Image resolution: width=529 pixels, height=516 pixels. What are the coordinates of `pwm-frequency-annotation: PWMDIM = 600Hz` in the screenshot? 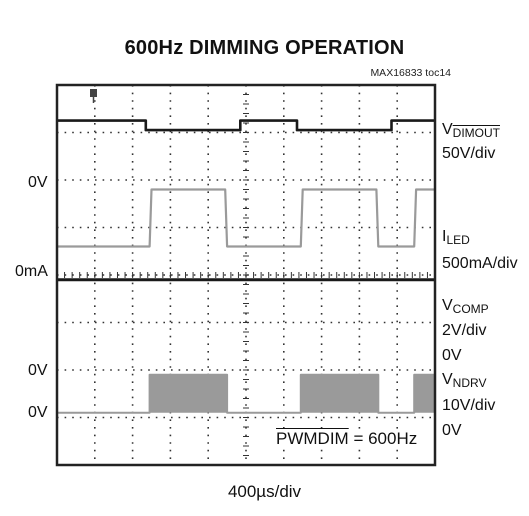 It's located at (347, 439).